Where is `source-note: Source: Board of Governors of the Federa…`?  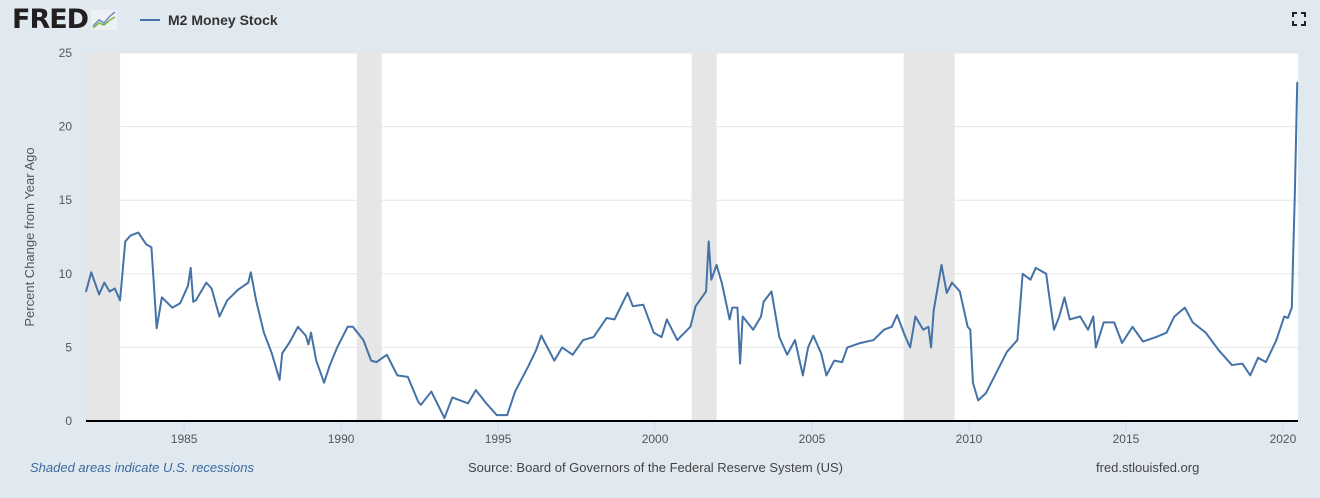
source-note: Source: Board of Governors of the Federa… is located at coordinates (655, 467).